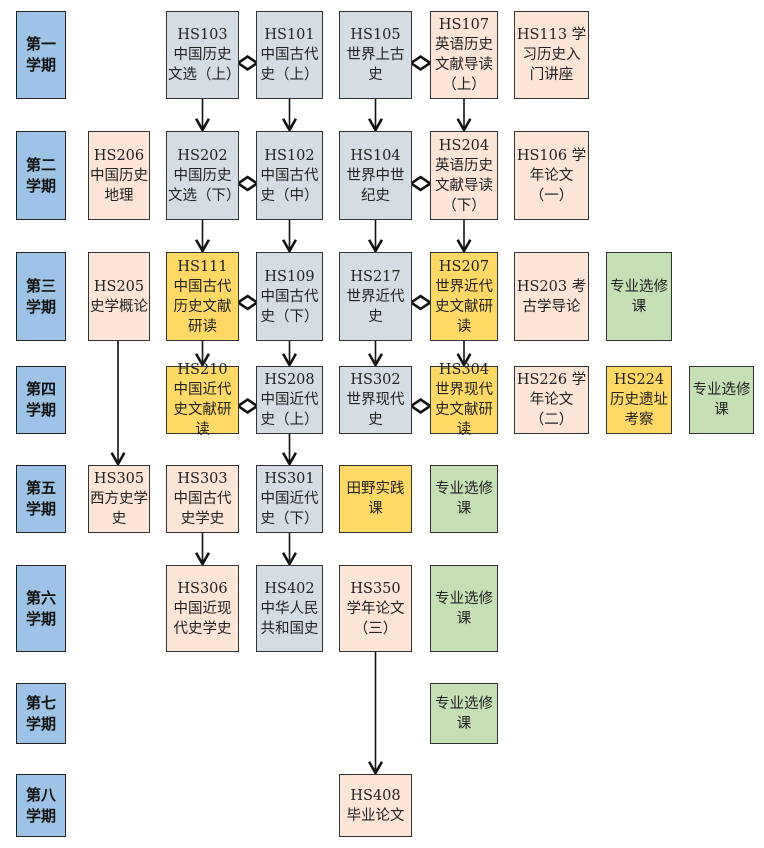  I want to click on course-box: HS113 学习历史入门讲座, so click(551, 55).